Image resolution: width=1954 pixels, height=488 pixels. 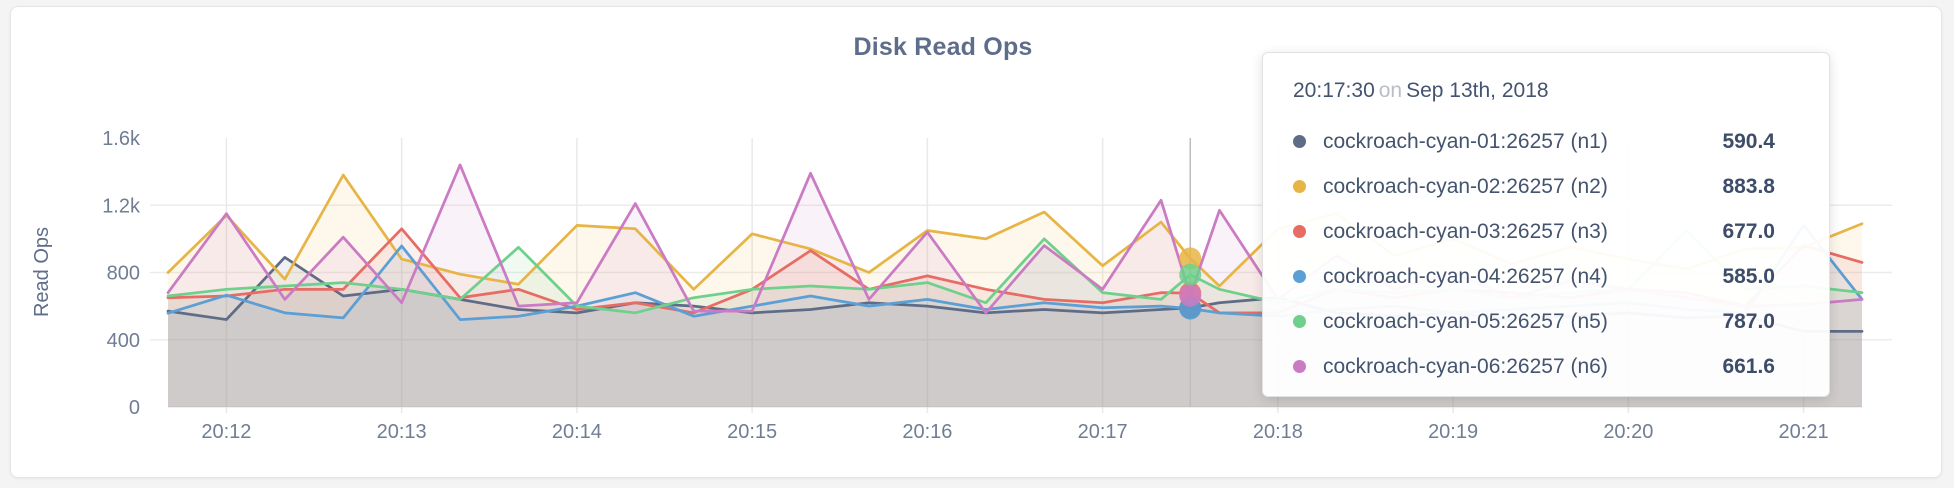 I want to click on series-value: 883.8, so click(x=1748, y=186).